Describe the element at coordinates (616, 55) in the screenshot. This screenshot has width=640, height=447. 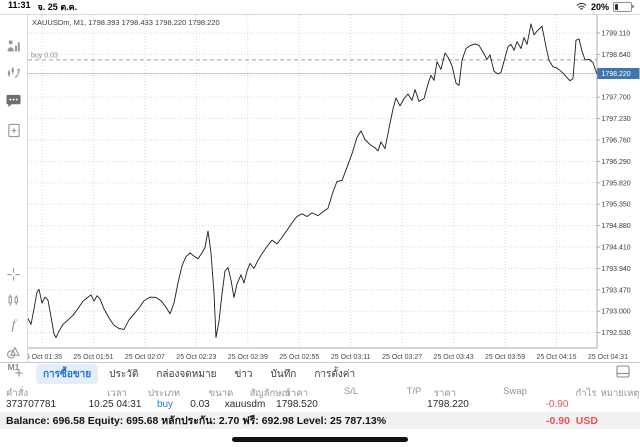
I see `y-tick-label: 1798.640` at that location.